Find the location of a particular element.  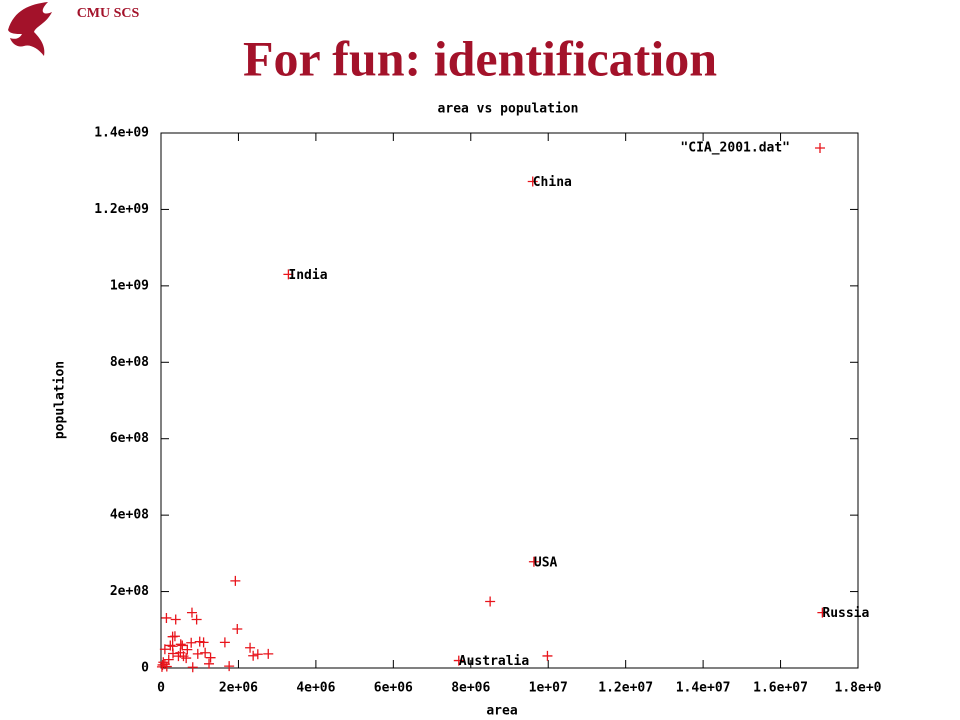

slide-header: CMU SCS is located at coordinates (108, 13).